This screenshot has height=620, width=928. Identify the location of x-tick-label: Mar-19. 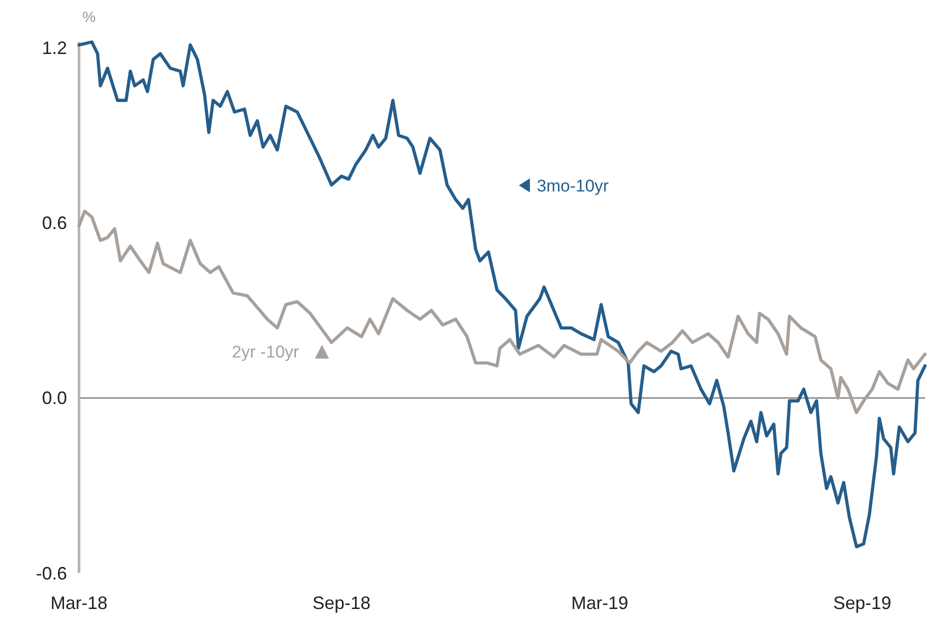
(599, 603).